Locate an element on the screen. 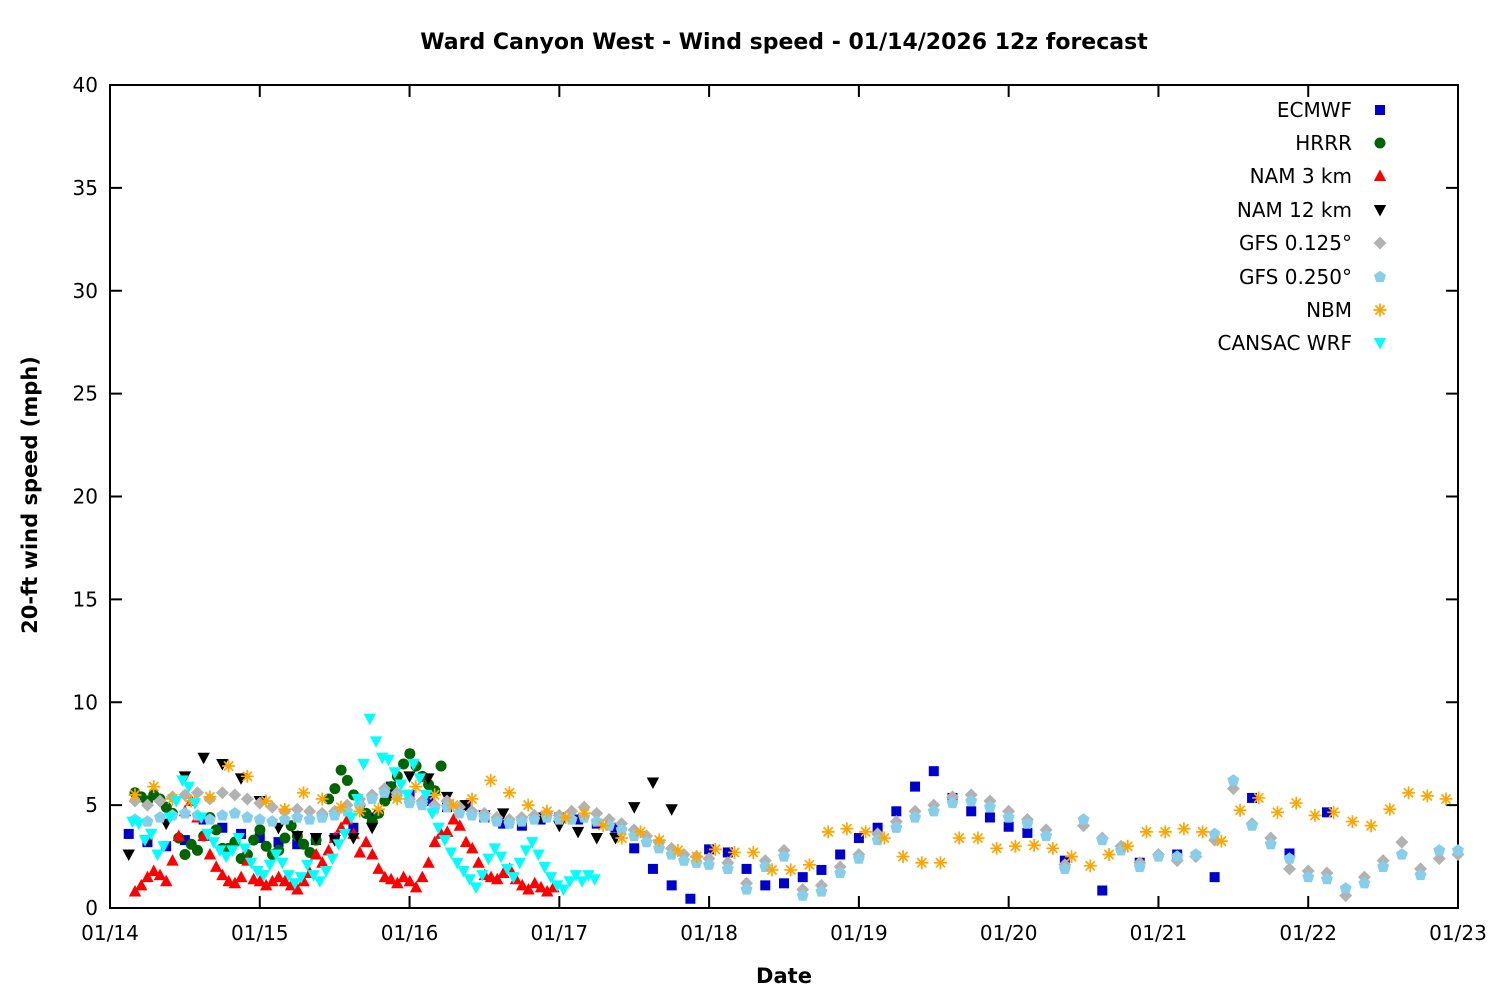  legend-item-ecmwf: ECMWF is located at coordinates (1244, 109).